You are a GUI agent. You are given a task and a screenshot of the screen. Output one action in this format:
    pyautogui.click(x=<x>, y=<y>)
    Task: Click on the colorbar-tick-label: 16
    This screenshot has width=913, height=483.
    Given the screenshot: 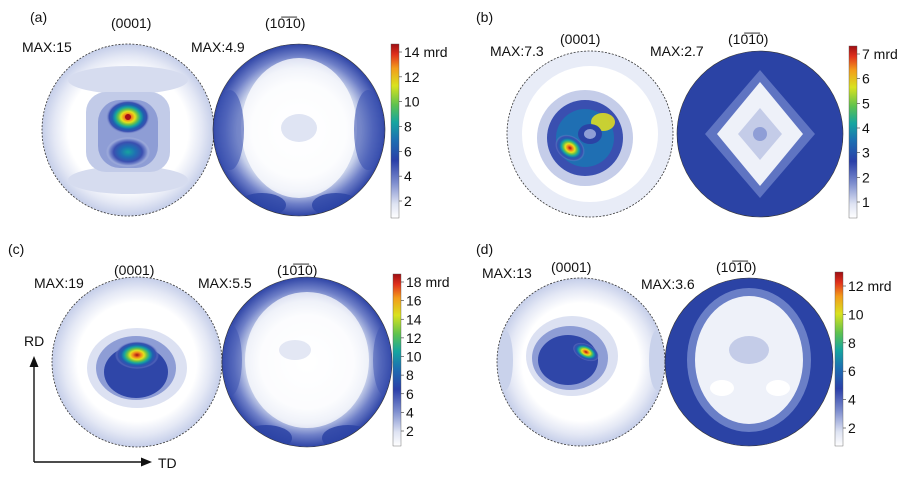 What is the action you would take?
    pyautogui.click(x=414, y=301)
    